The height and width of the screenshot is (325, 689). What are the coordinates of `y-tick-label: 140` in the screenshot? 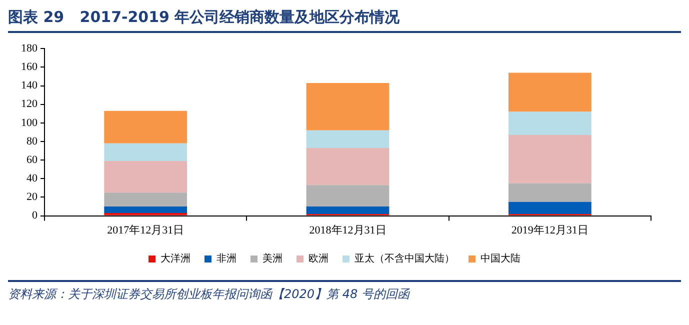 It's located at (29, 86).